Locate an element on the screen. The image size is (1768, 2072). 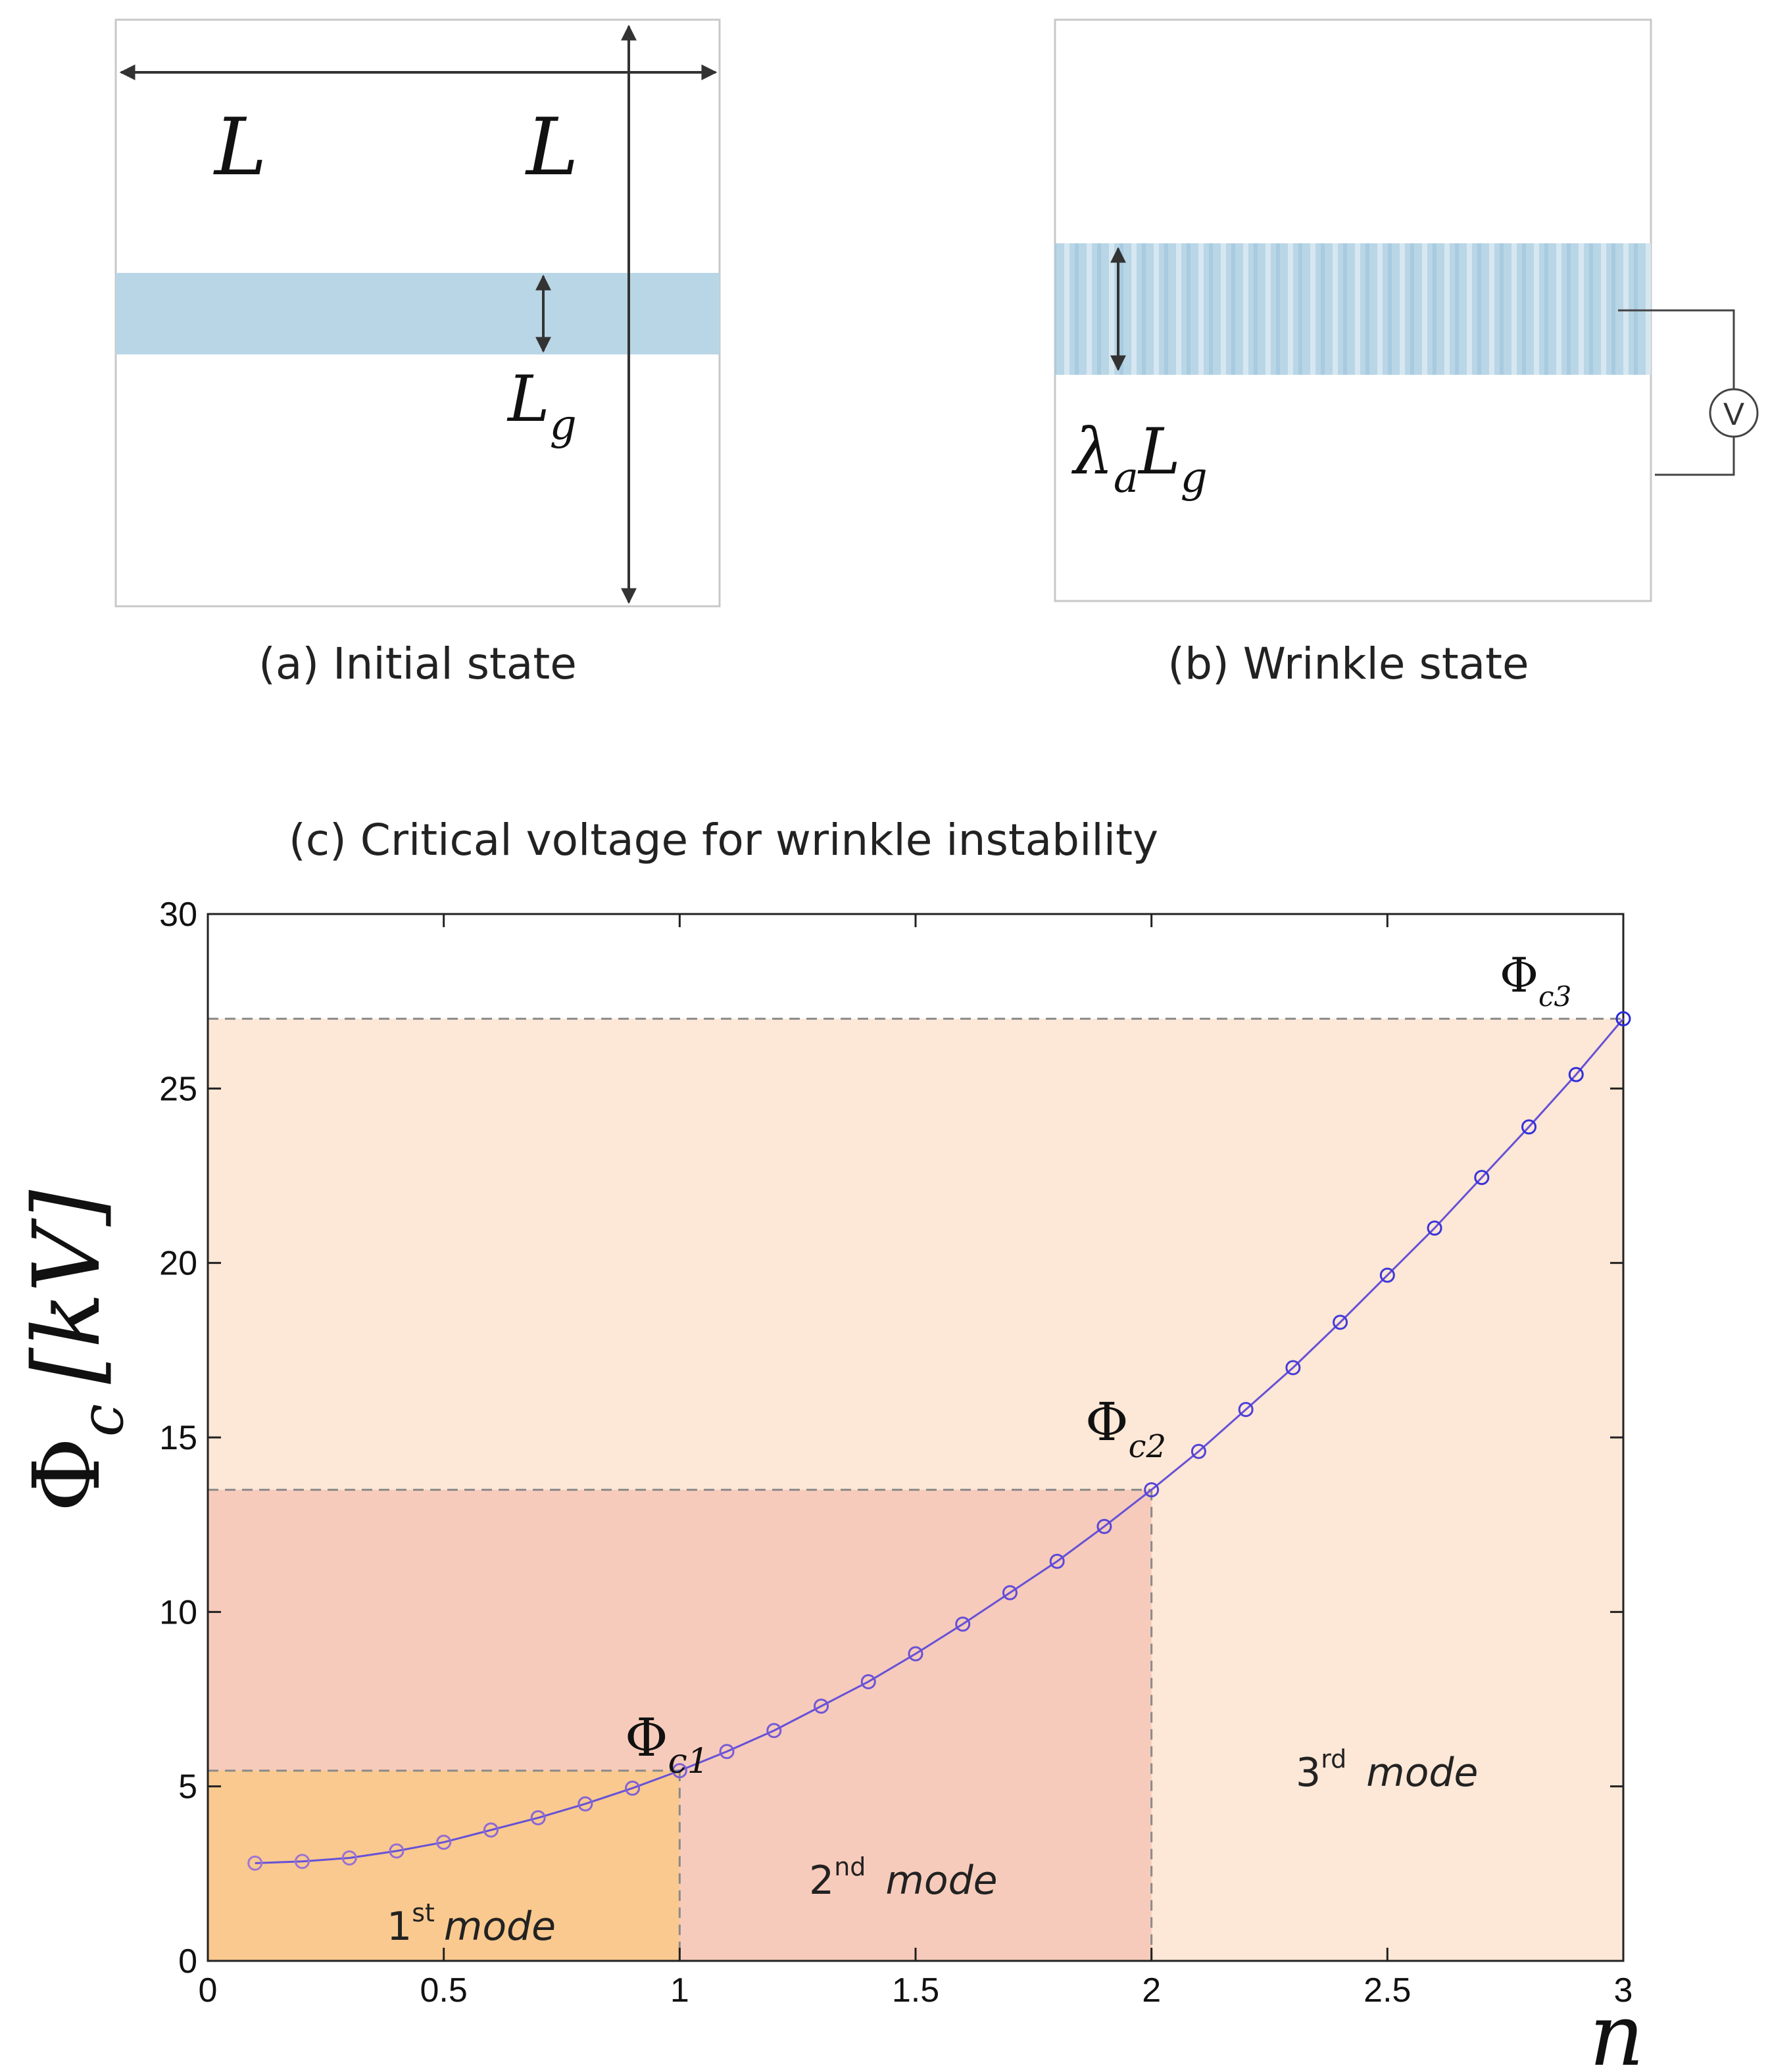
mode-1-word: mode is located at coordinates (500, 1927).